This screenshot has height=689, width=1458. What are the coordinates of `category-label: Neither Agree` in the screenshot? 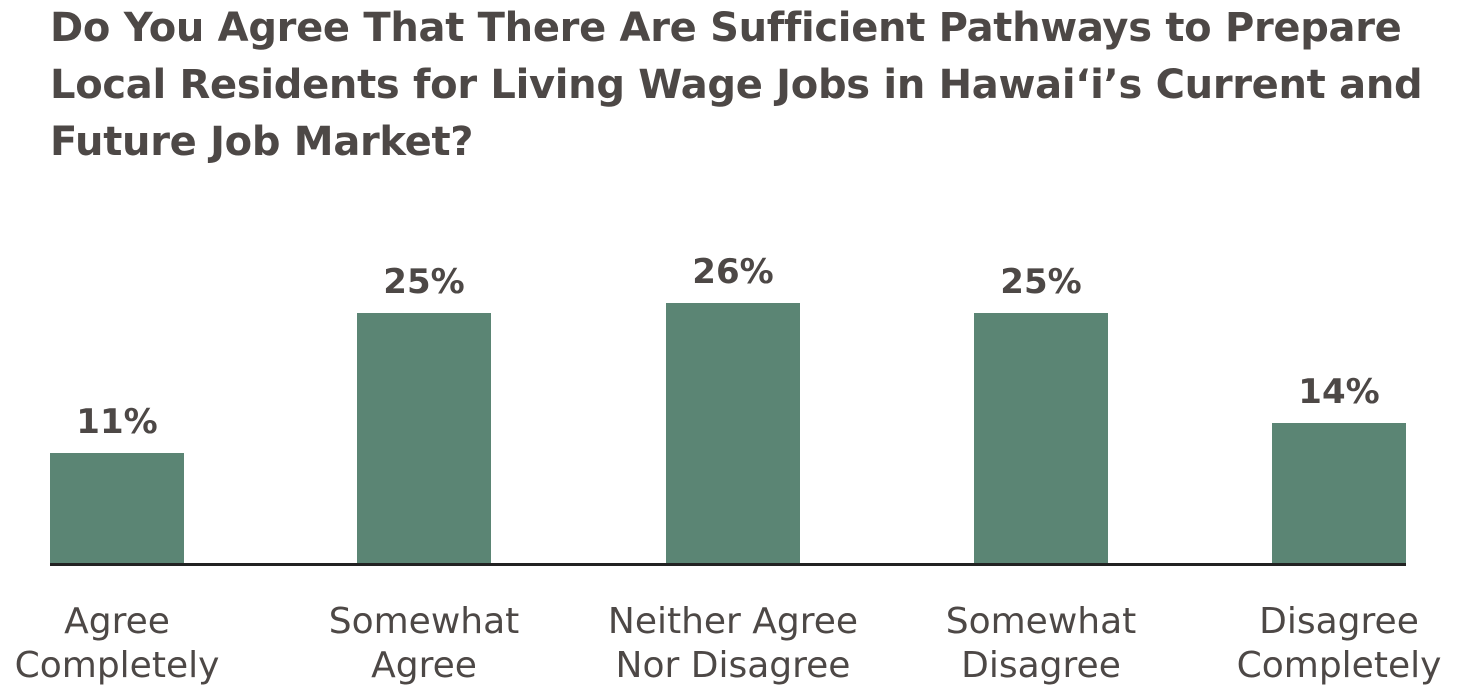 It's located at (733, 621).